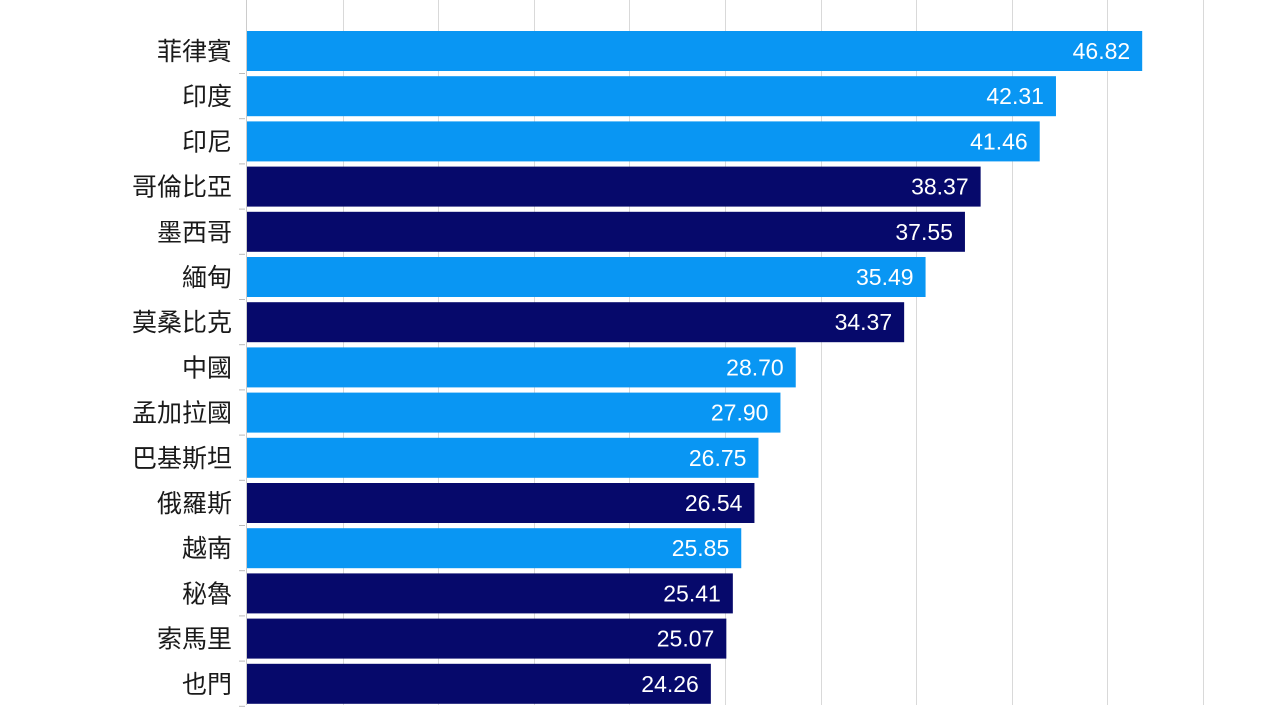  What do you see at coordinates (182, 458) in the screenshot?
I see `category-label: 巴基斯坦` at bounding box center [182, 458].